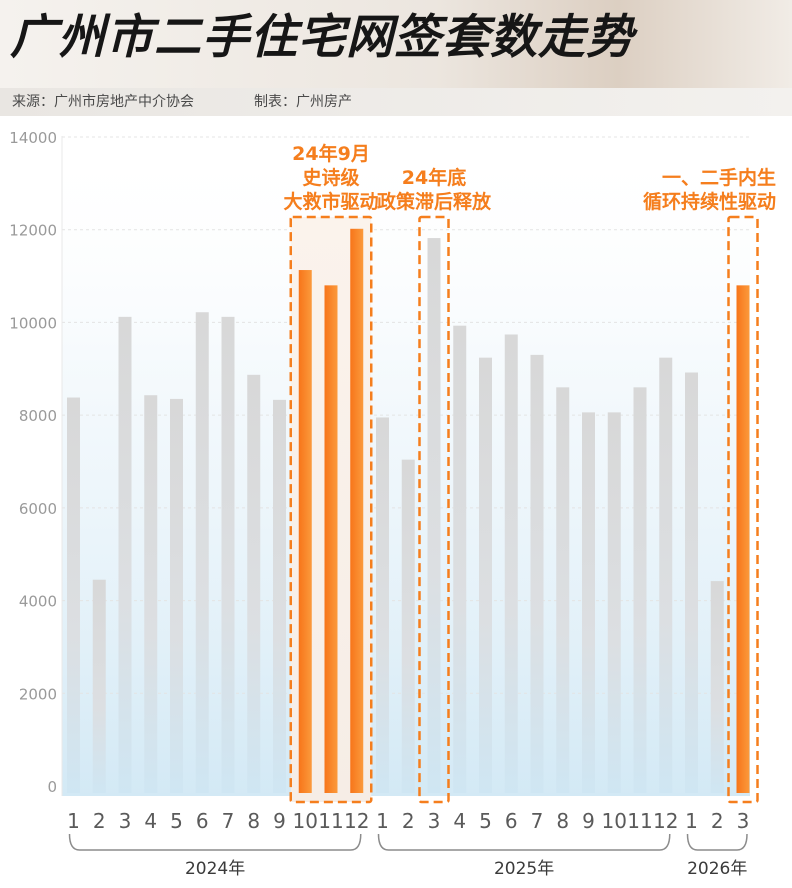  I want to click on year-label: 2024年, so click(215, 869).